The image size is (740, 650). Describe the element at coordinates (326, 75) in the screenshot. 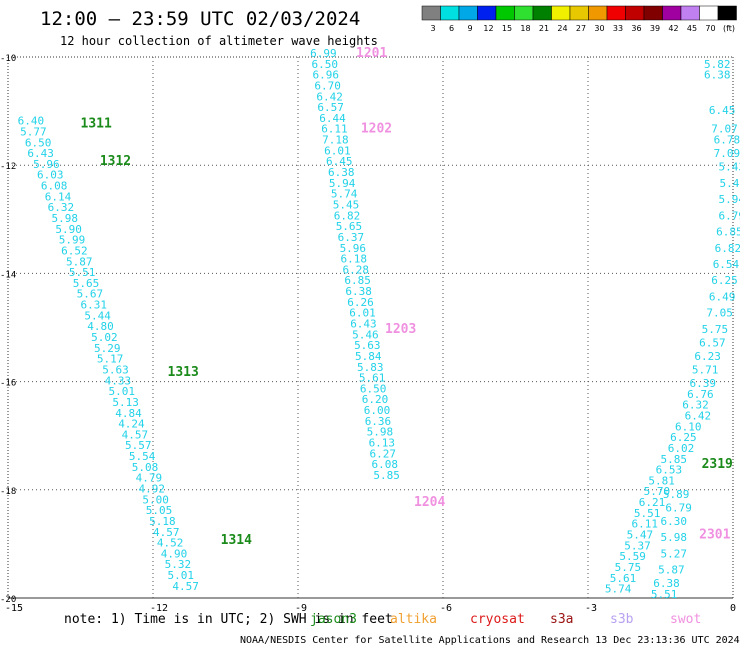

I see `swh-value: 6.96` at that location.